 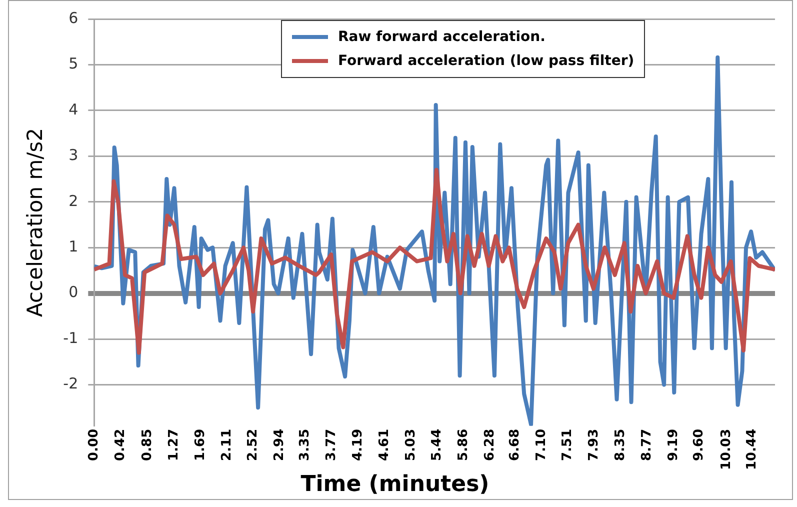 What do you see at coordinates (252, 444) in the screenshot?
I see `x-tick-label: 2.52` at bounding box center [252, 444].